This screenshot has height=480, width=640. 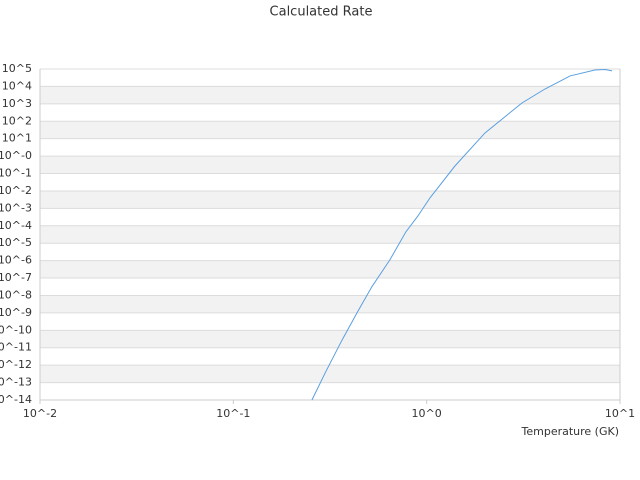 I want to click on y-tick-label: 10^3, so click(x=17, y=103).